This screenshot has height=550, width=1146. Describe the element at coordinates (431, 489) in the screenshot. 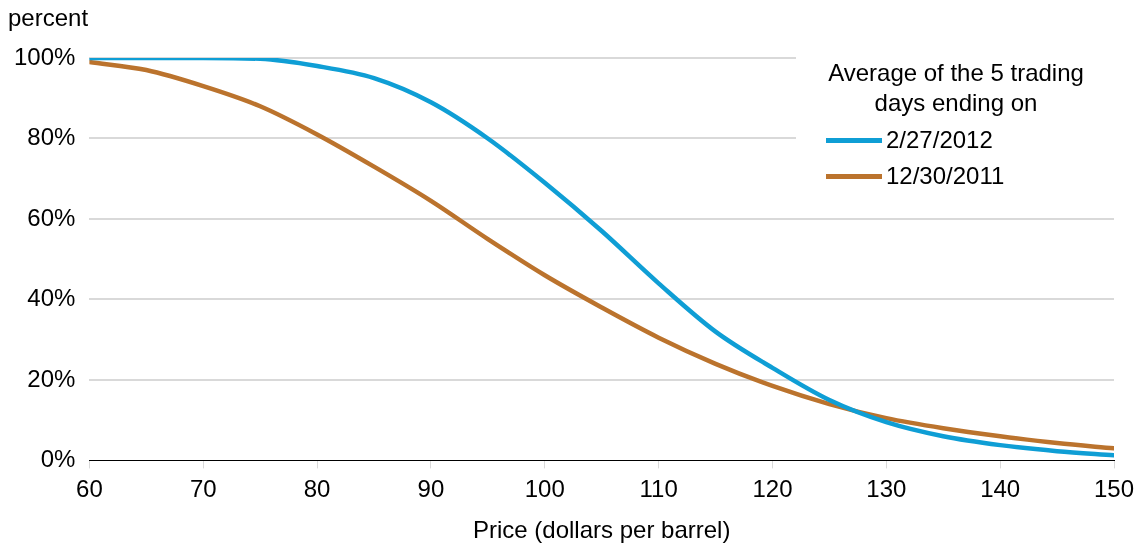

I see `x-tick-label: 90` at that location.